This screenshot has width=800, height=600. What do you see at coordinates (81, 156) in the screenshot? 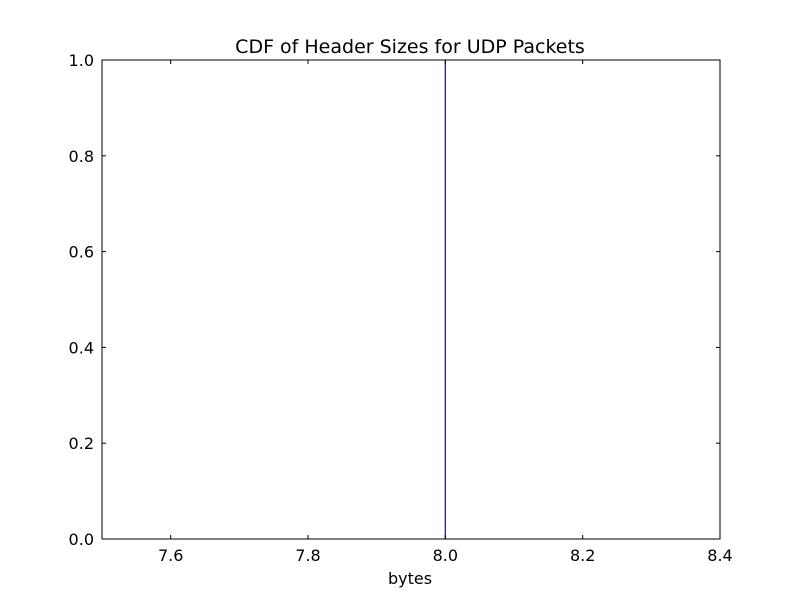
I see `y-tick-label: 0.8` at bounding box center [81, 156].